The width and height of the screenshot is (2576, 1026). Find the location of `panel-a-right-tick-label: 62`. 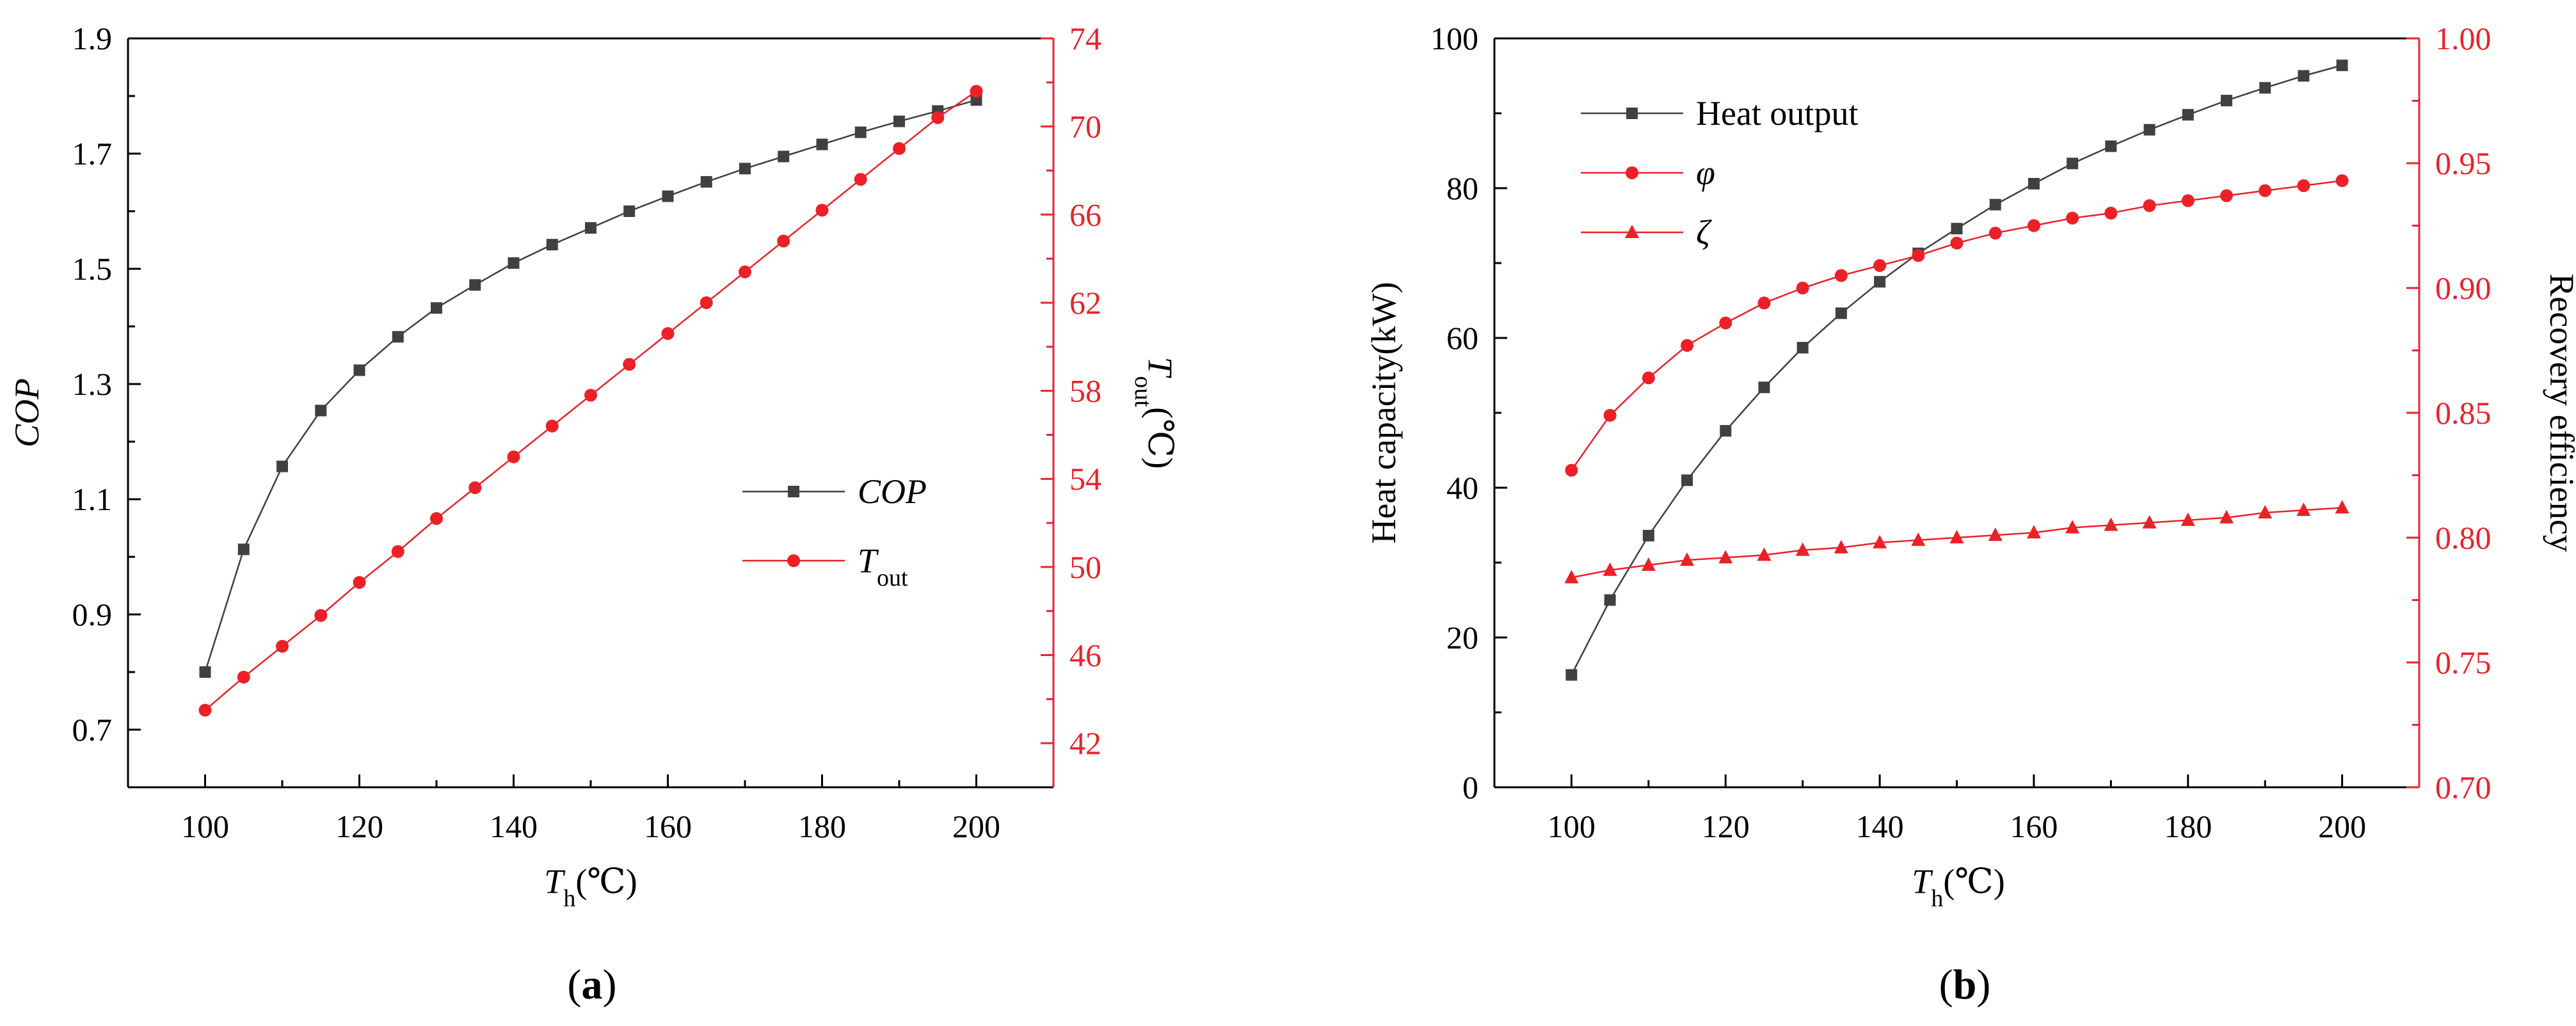

panel-a-right-tick-label: 62 is located at coordinates (1085, 303).